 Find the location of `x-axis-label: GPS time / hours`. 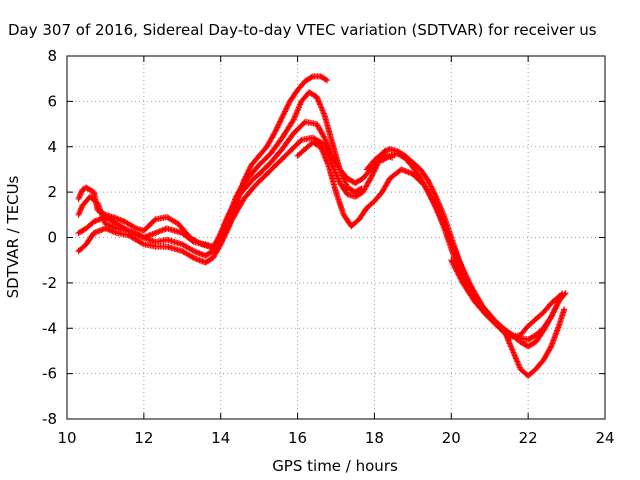

x-axis-label: GPS time / hours is located at coordinates (335, 466).